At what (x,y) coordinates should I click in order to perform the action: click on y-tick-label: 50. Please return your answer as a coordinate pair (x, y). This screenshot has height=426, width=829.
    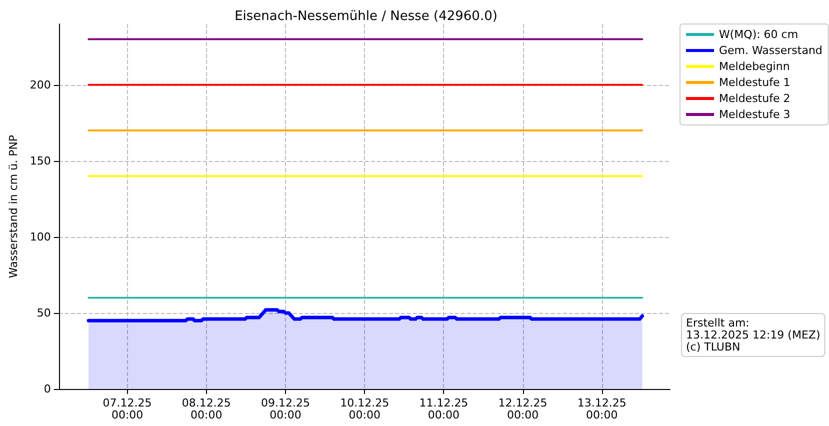
    Looking at the image, I should click on (43, 313).